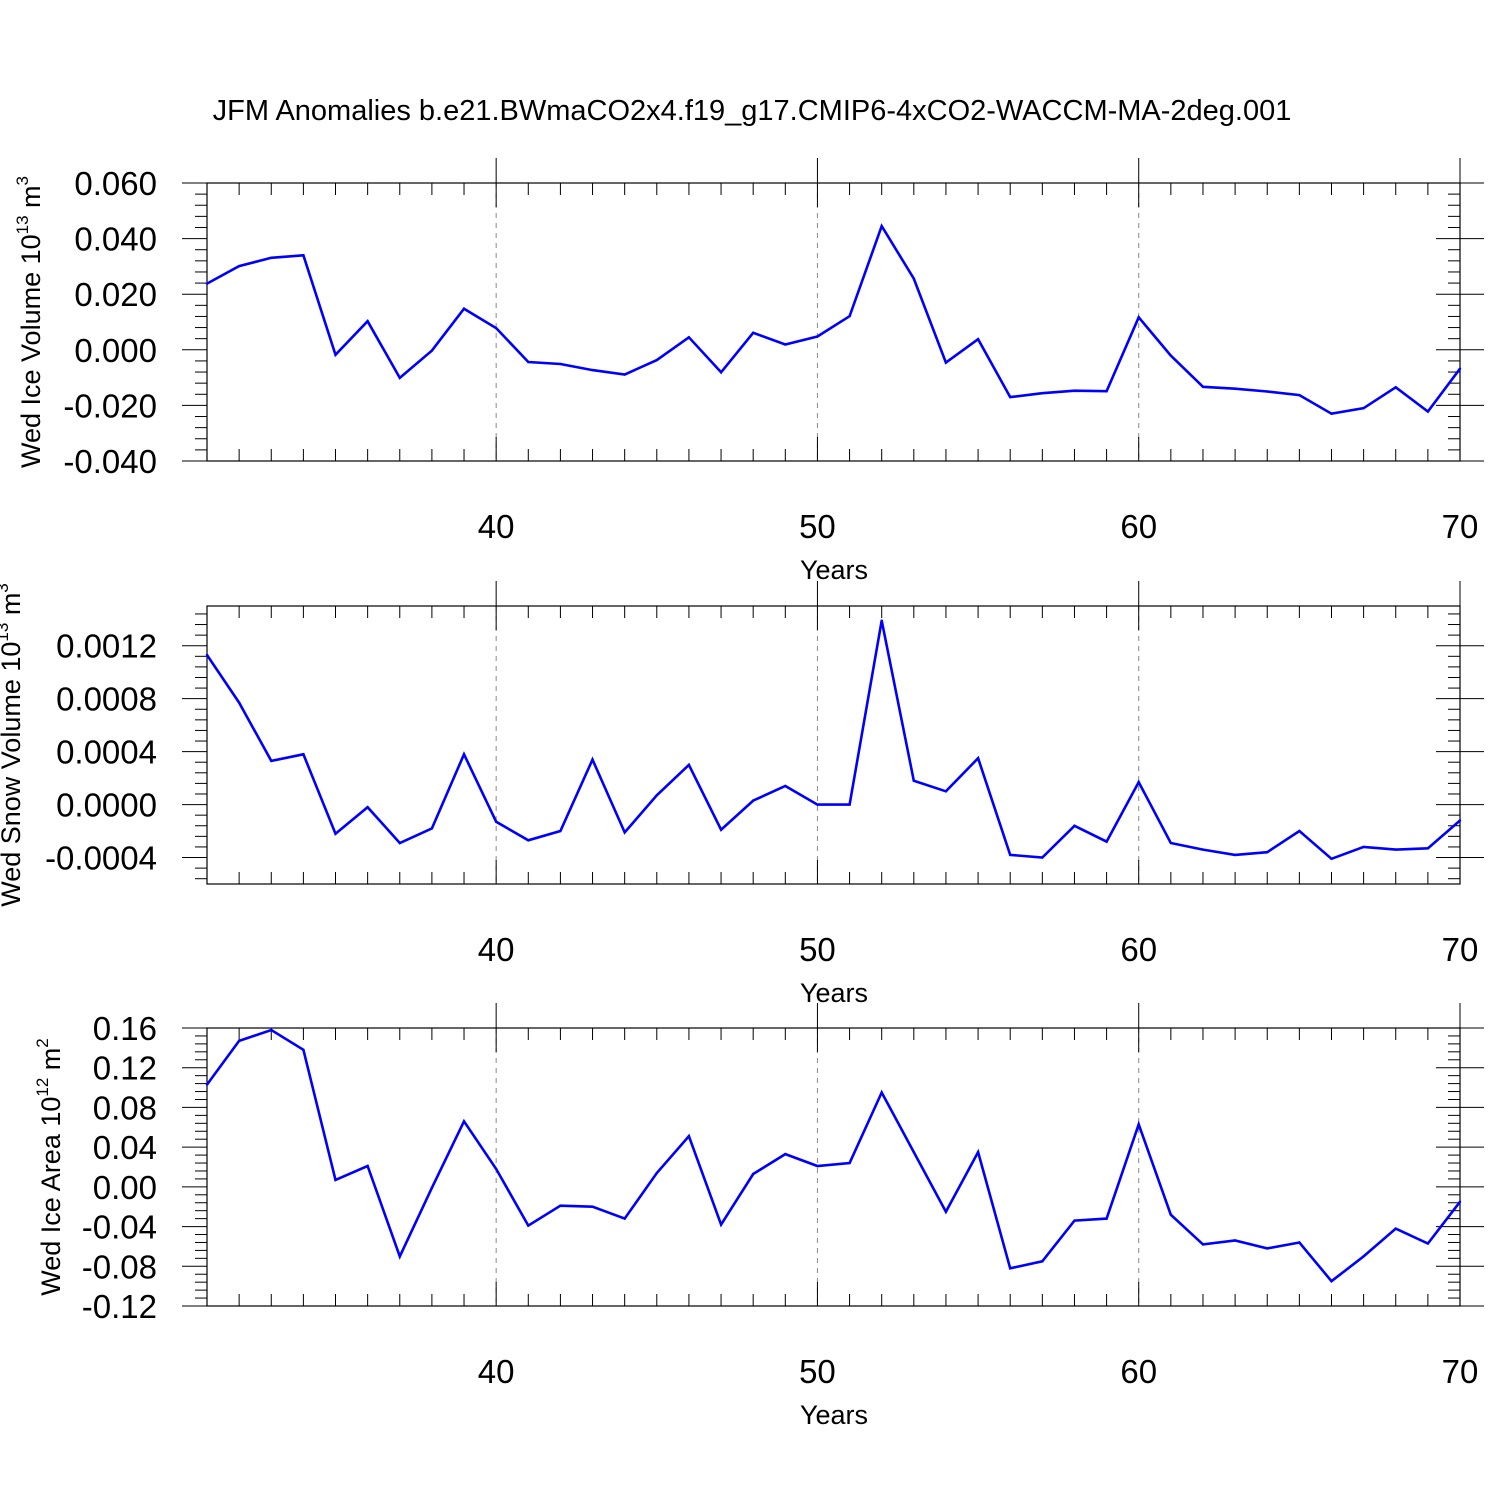 This screenshot has width=1500, height=1500. I want to click on y-tick-label: 0.16, so click(125, 1028).